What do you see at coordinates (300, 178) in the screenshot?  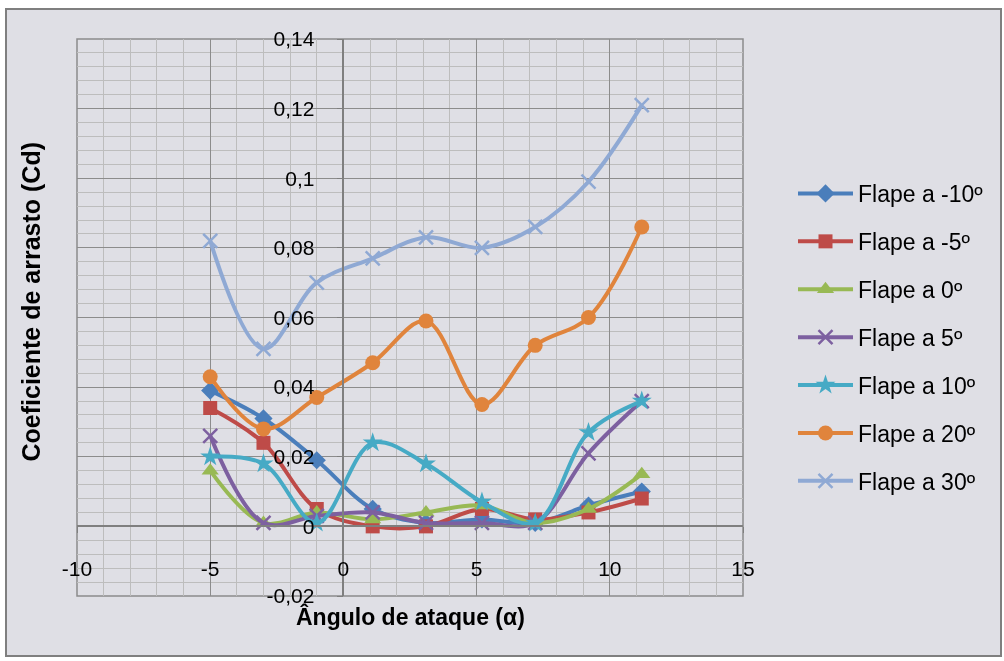 I see `y-tick-label: 0,1` at bounding box center [300, 178].